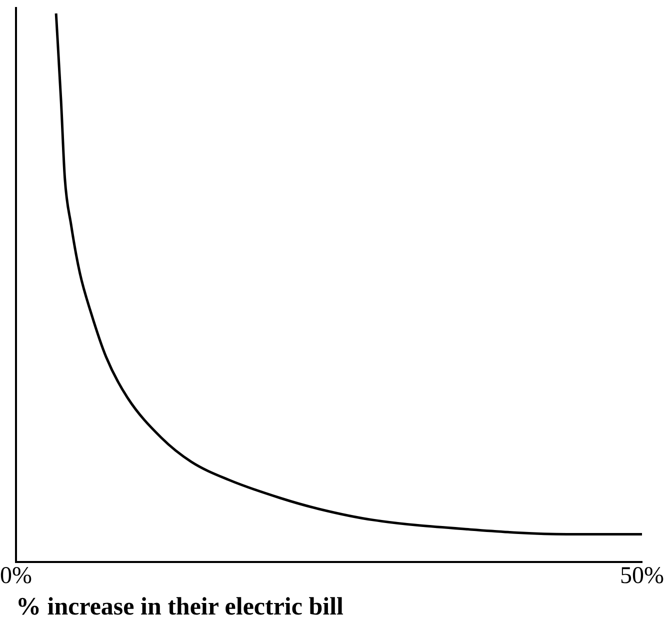 The height and width of the screenshot is (631, 664). What do you see at coordinates (16, 575) in the screenshot?
I see `x-tick-label: 0%` at bounding box center [16, 575].